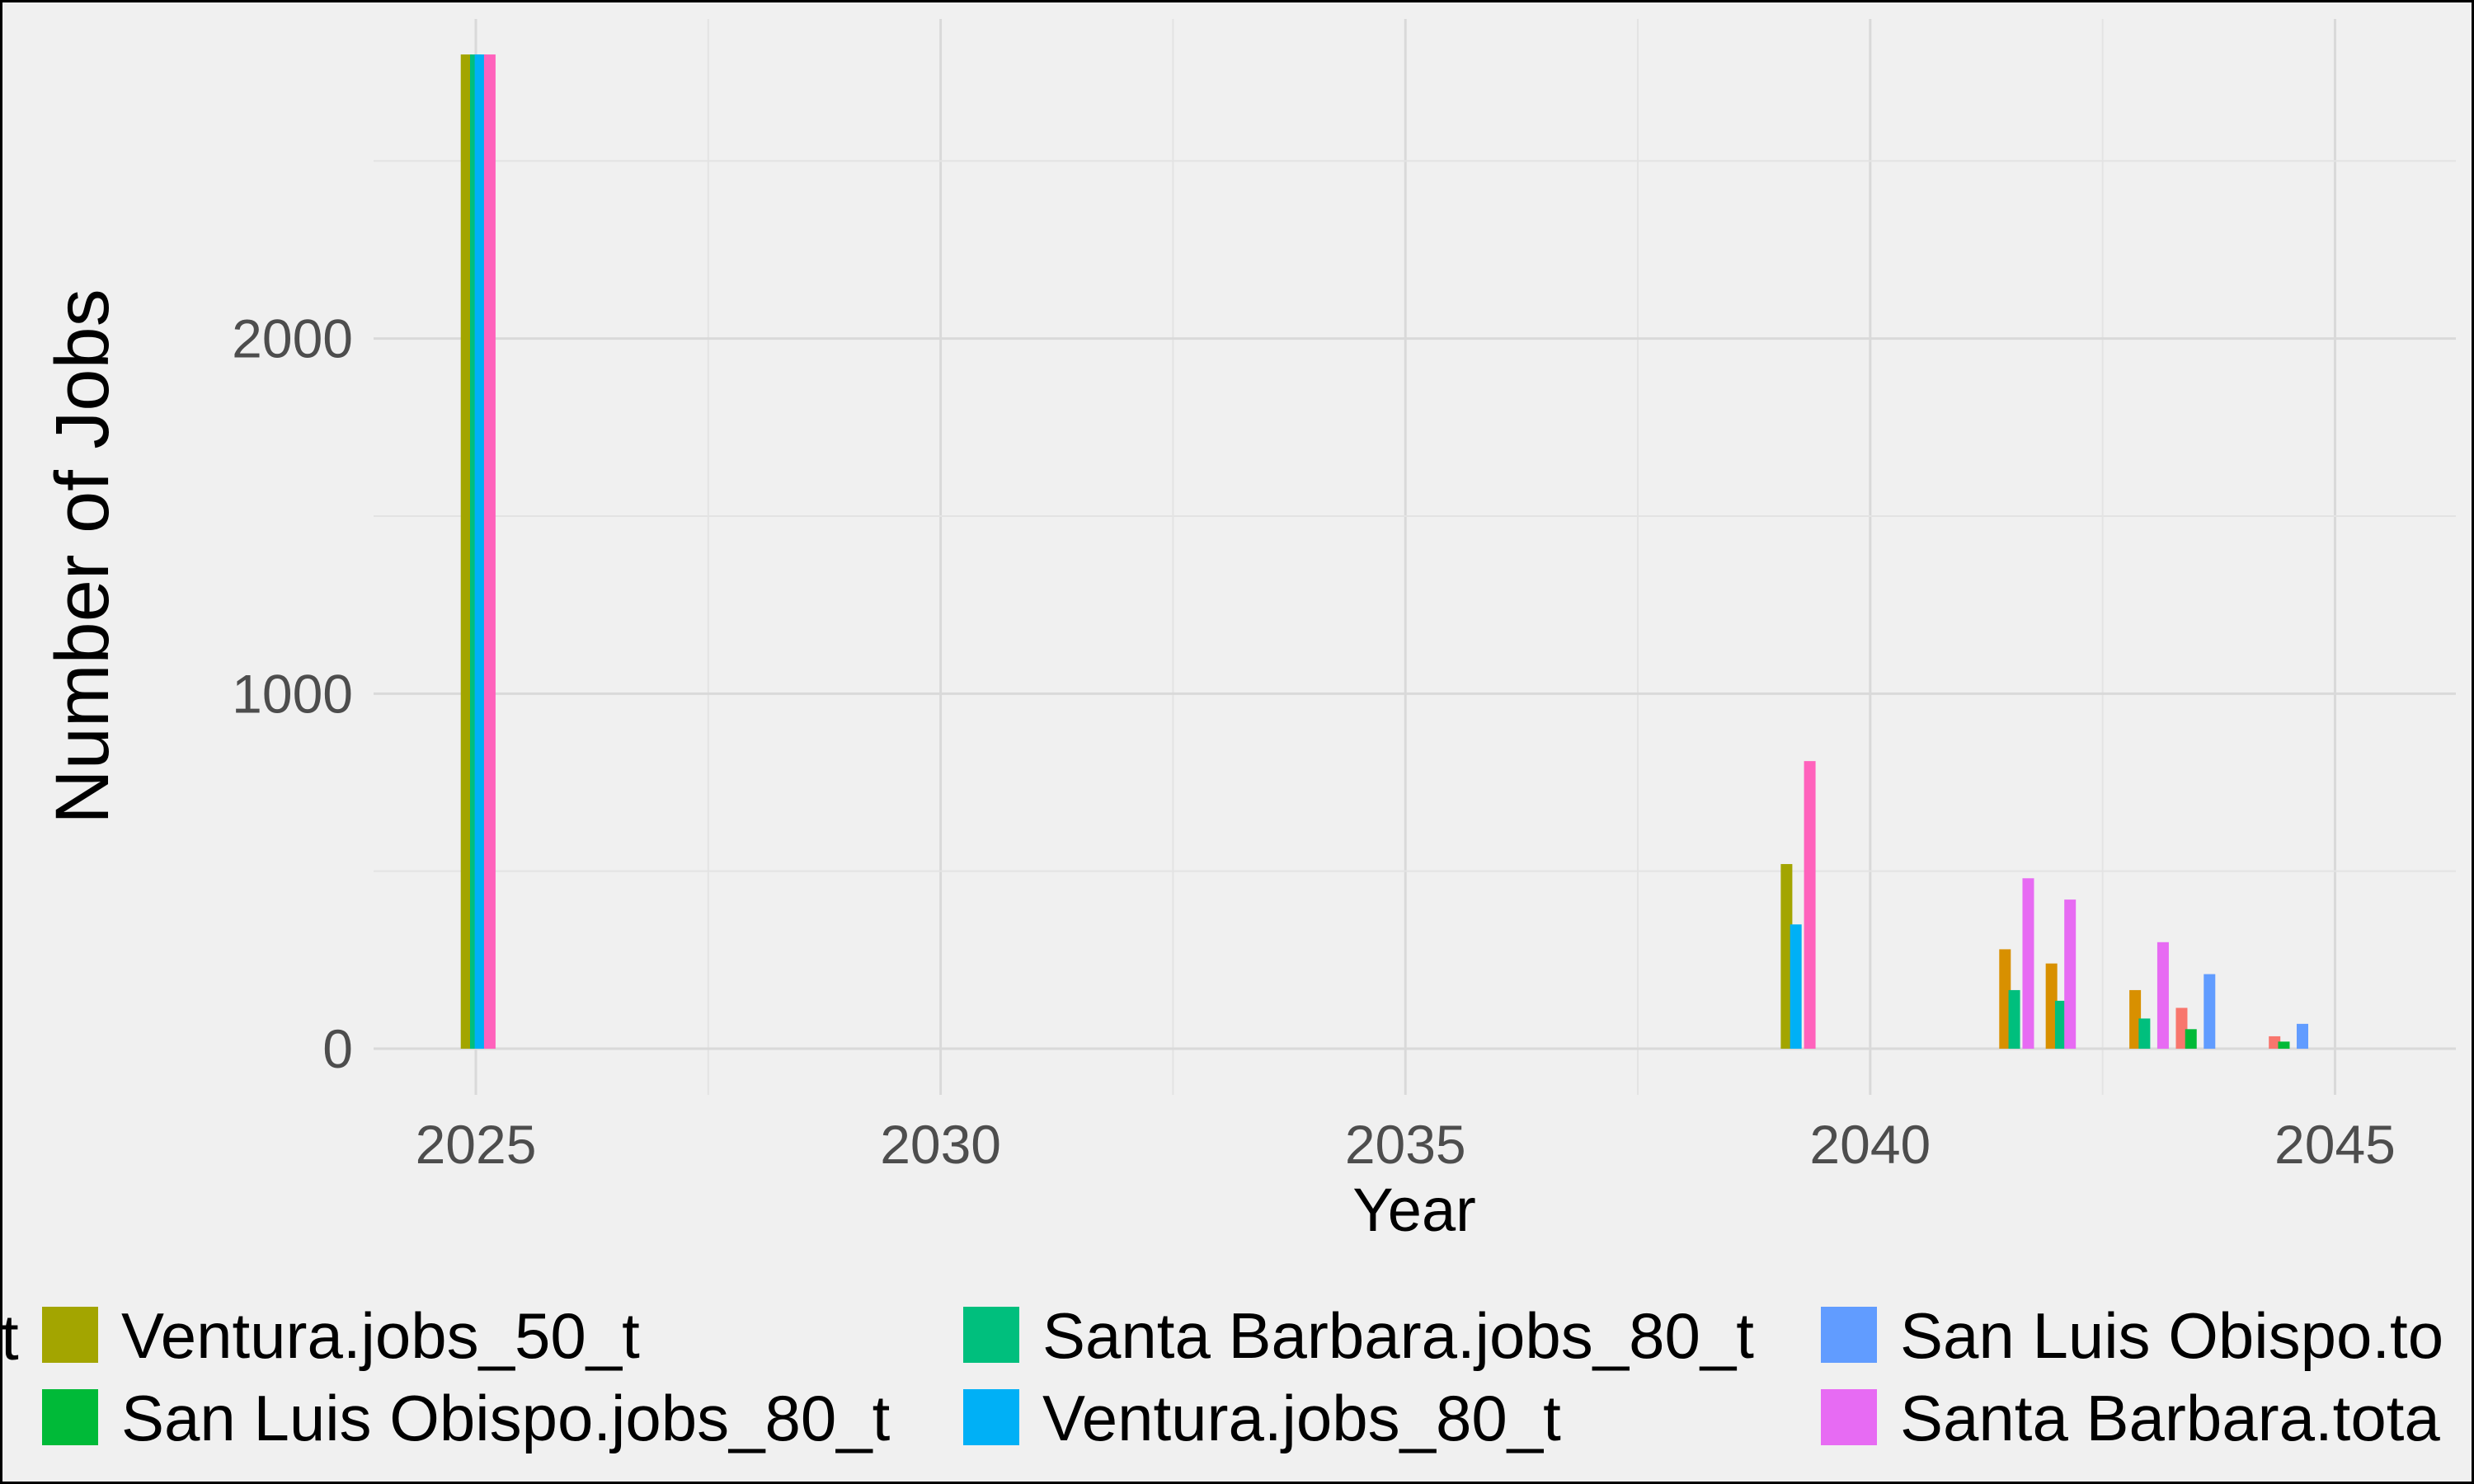  What do you see at coordinates (292, 693) in the screenshot?
I see `y-tick-label: 1000` at bounding box center [292, 693].